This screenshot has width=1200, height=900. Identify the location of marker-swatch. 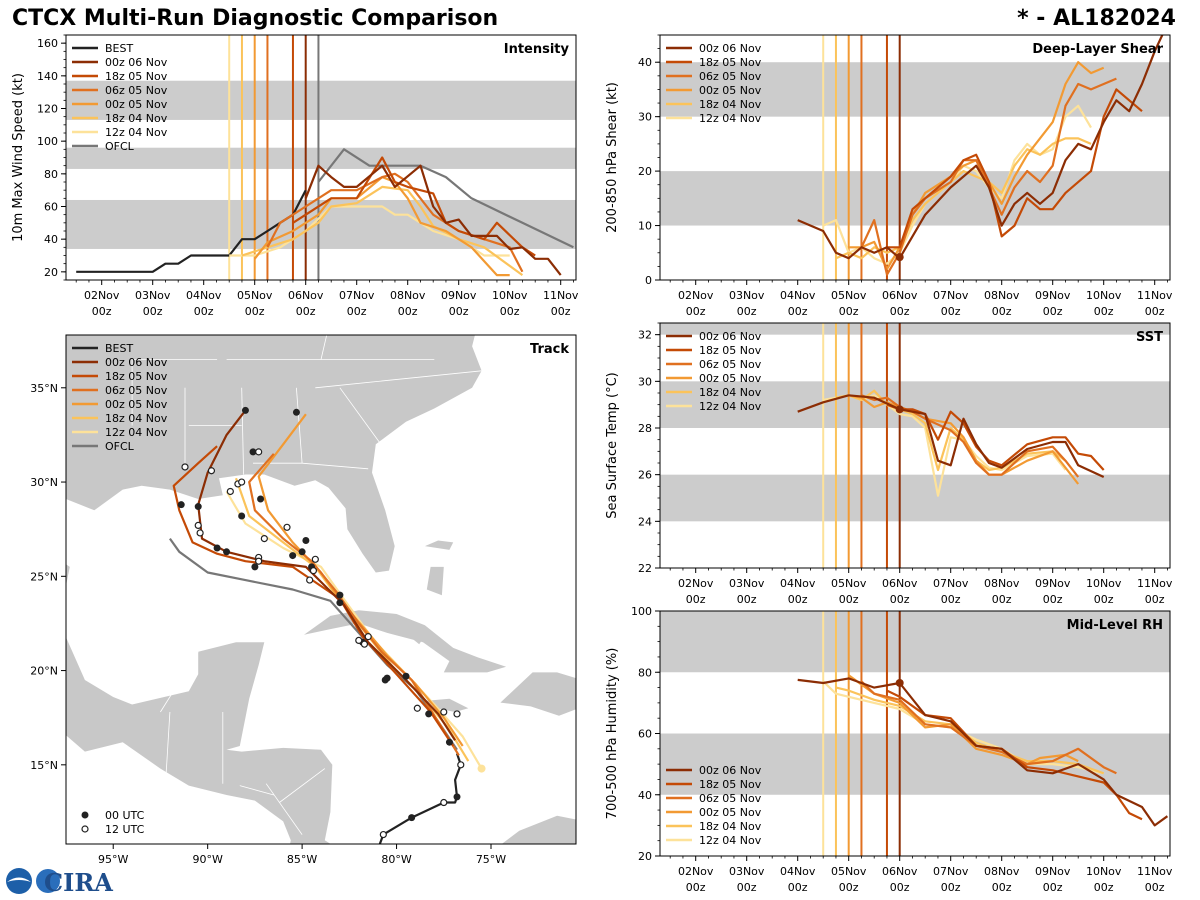
(85, 829).